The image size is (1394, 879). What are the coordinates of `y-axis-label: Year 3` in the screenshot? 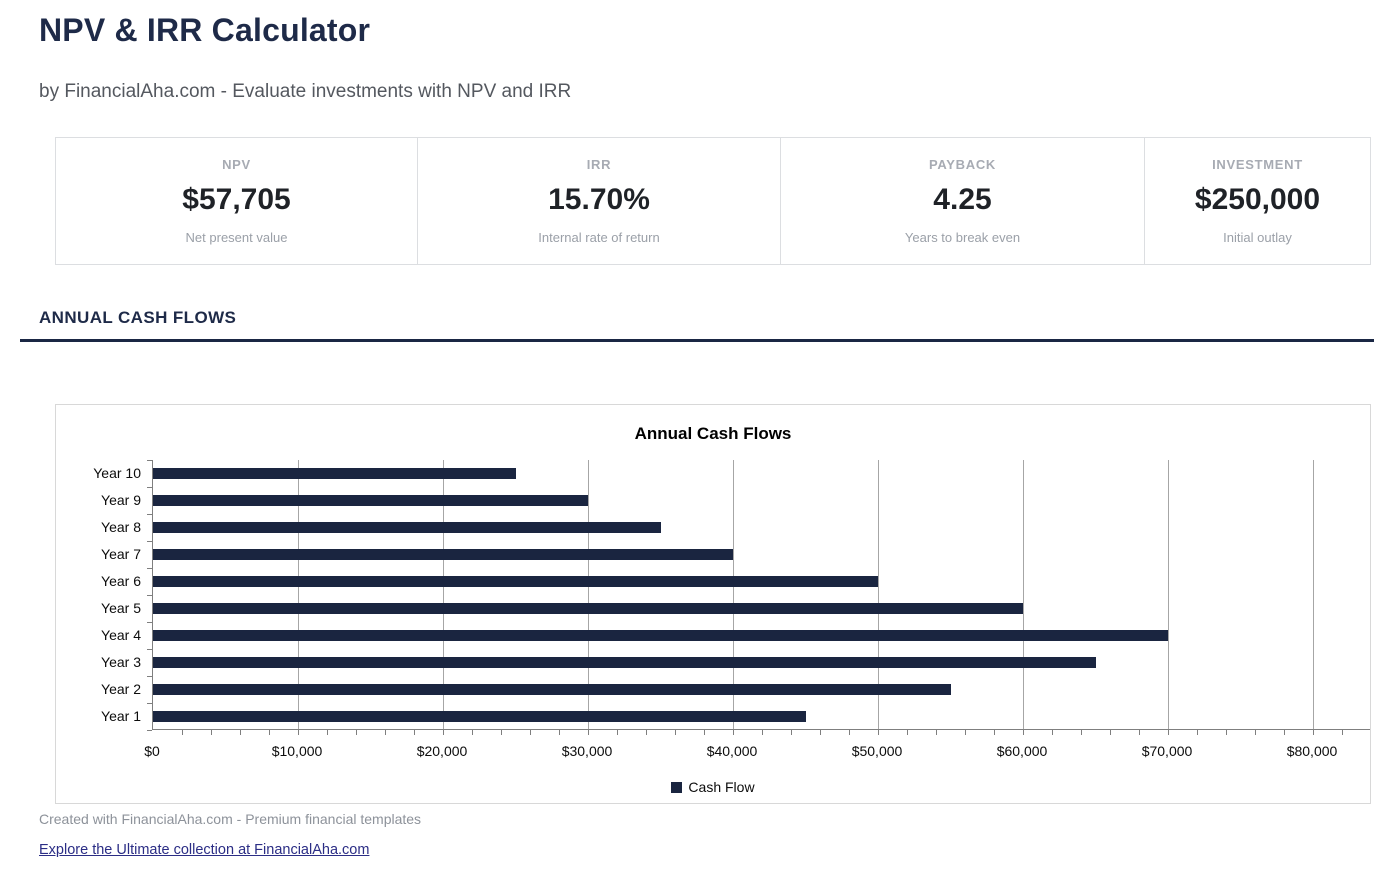 It's located at (121, 662).